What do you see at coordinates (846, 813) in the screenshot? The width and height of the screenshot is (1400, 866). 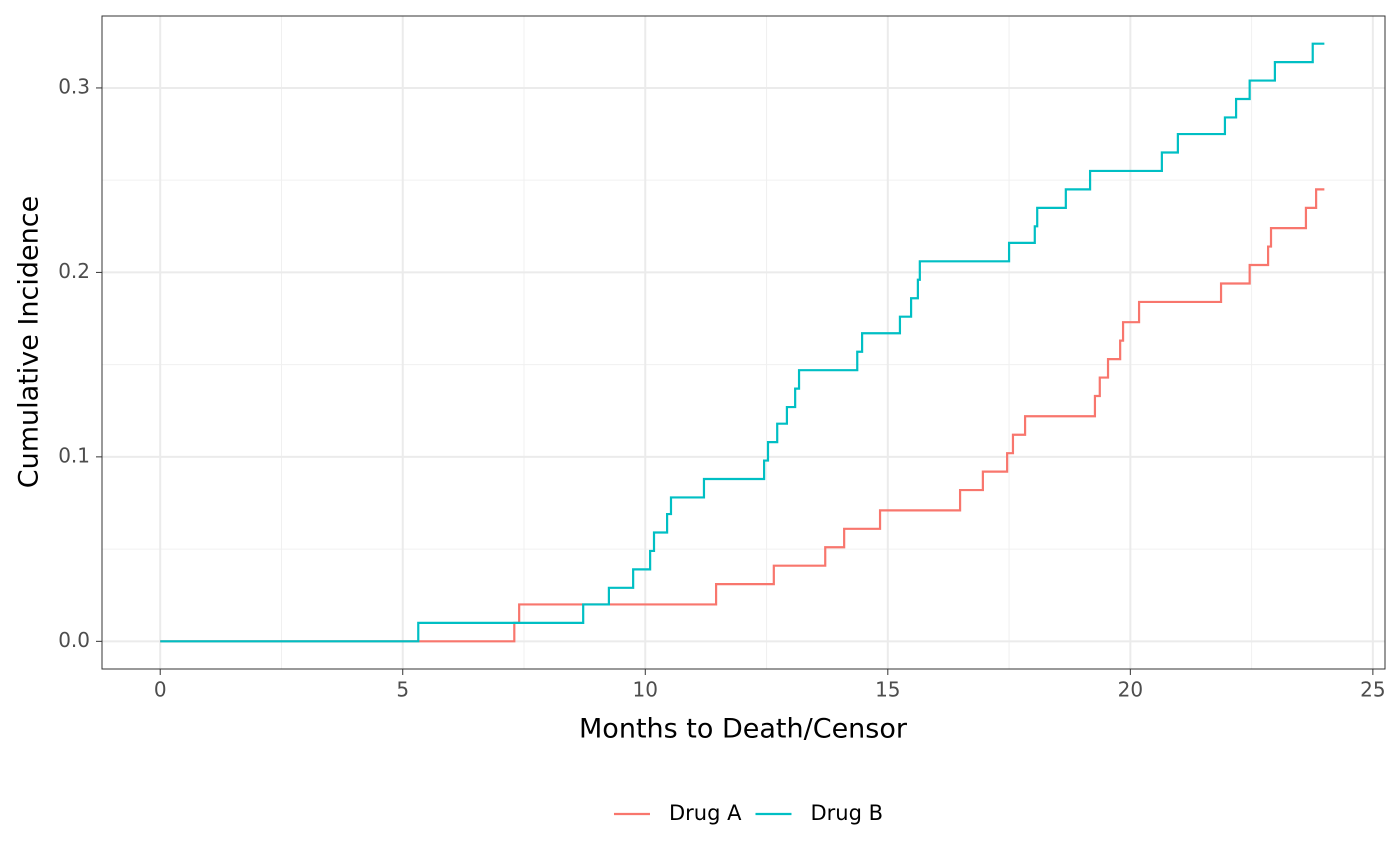 I see `legend-label: Drug B` at bounding box center [846, 813].